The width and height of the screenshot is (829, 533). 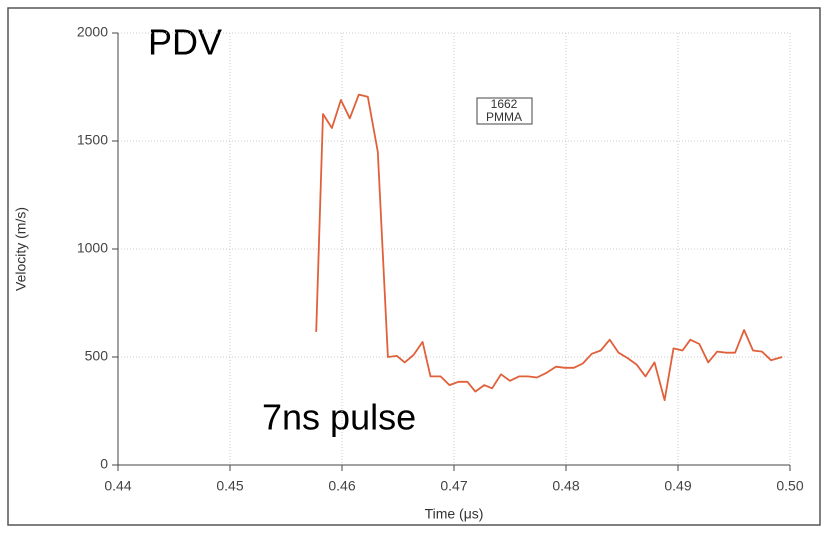 What do you see at coordinates (789, 486) in the screenshot?
I see `x-tick-label: 0.50` at bounding box center [789, 486].